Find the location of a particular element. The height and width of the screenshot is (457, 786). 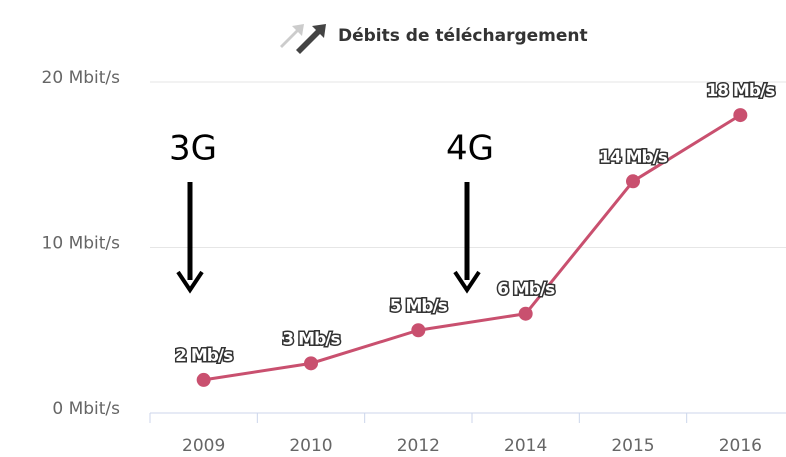

x-tick-label: 2015 is located at coordinates (632, 446).